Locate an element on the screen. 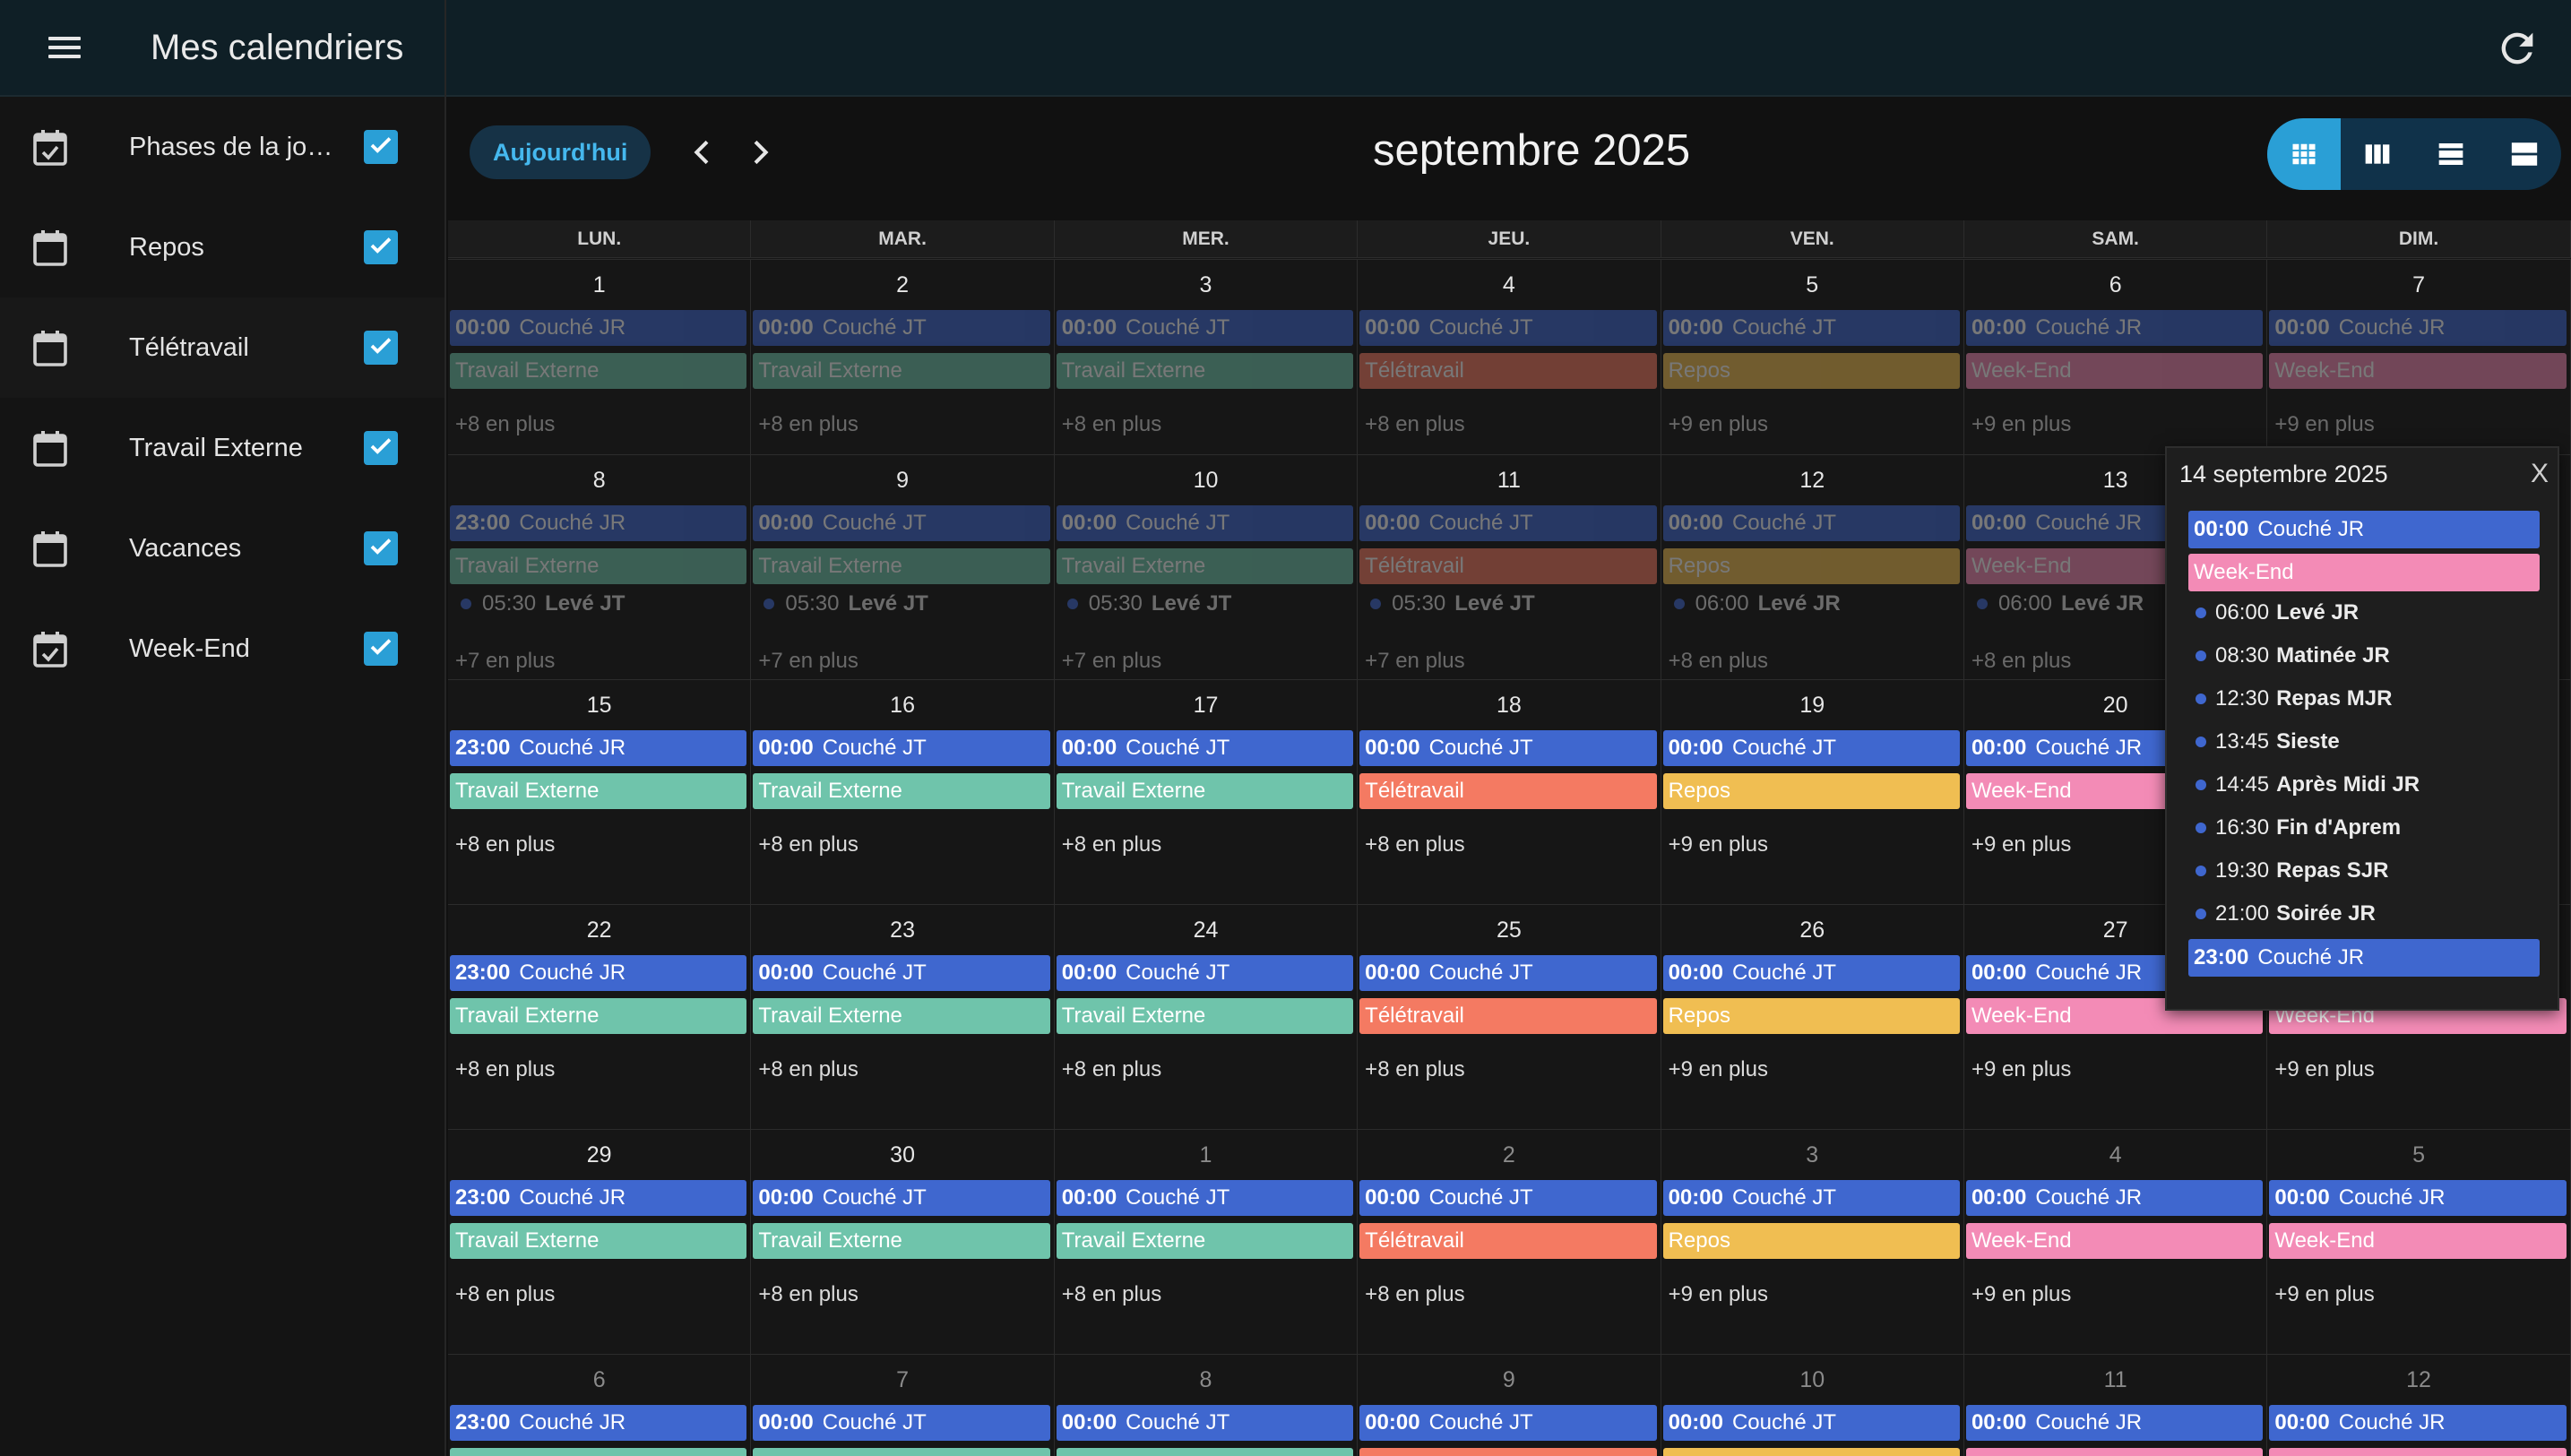 The image size is (2571, 1456). day-cell: 4 00:00 Couché JT Télétravail +8 en plus is located at coordinates (1509, 357).